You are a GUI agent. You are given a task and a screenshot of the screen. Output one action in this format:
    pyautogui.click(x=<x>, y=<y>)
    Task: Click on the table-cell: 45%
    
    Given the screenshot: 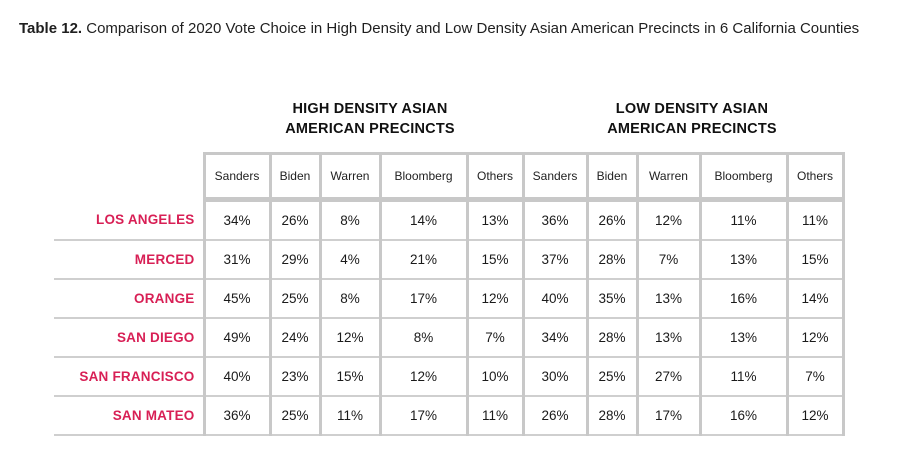 What is the action you would take?
    pyautogui.click(x=237, y=299)
    